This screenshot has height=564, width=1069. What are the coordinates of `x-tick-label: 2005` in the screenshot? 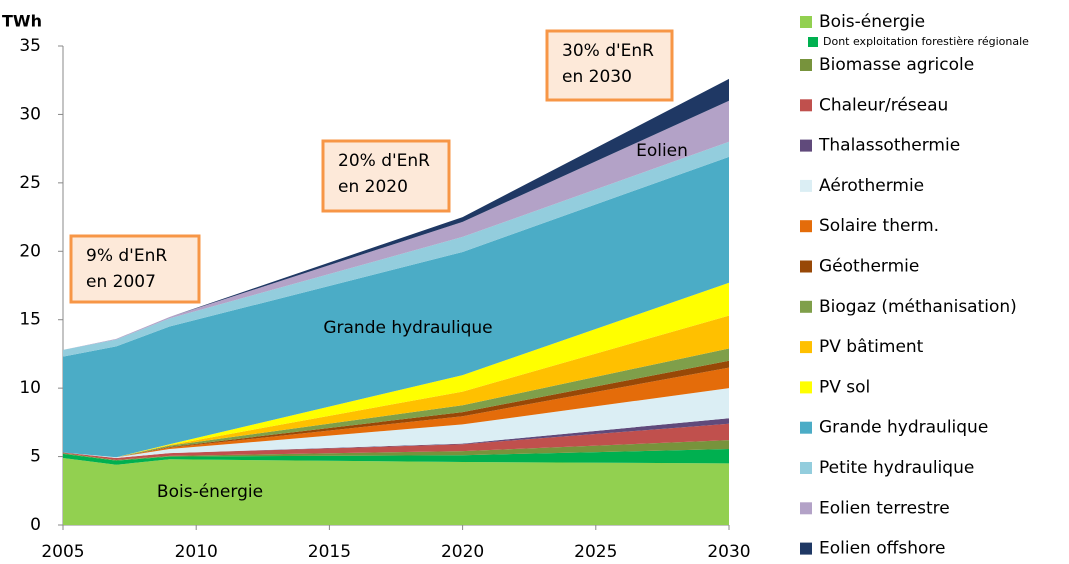 It's located at (62, 552).